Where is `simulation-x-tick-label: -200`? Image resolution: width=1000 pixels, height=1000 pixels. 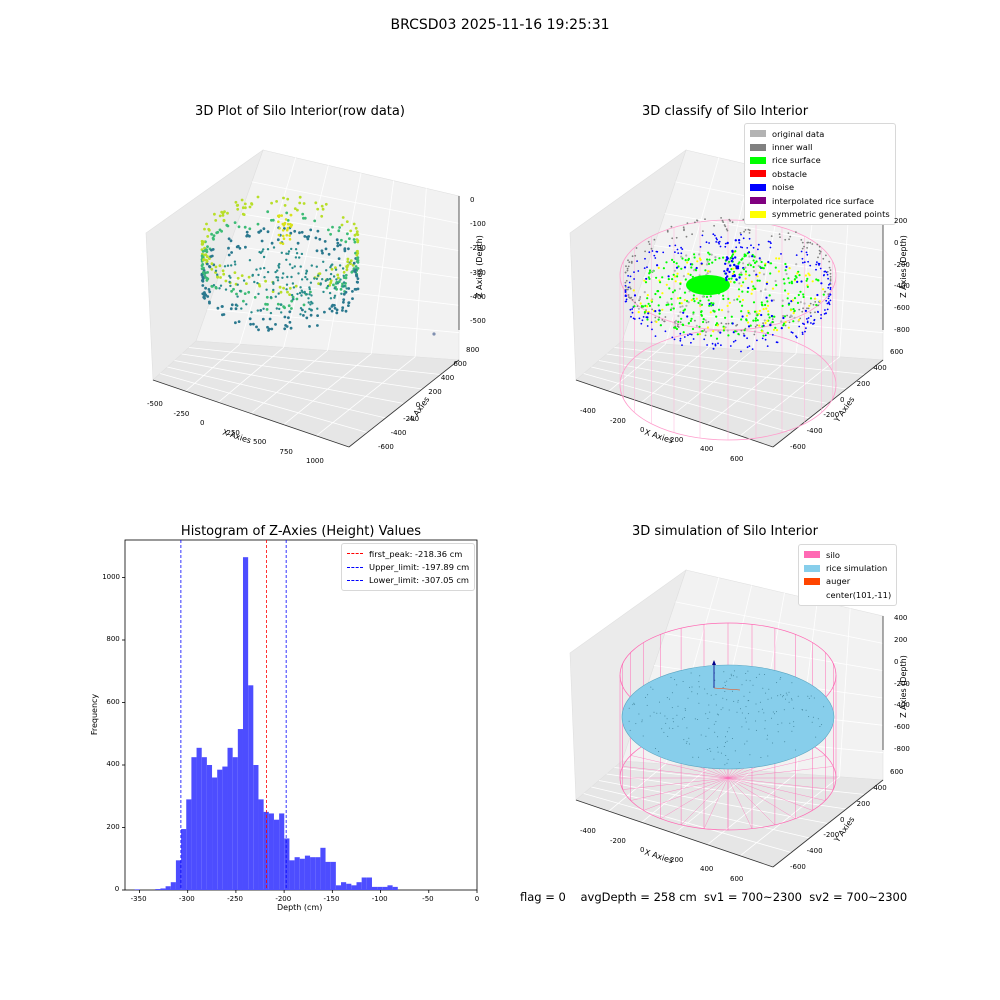
simulation-x-tick-label: -200 is located at coordinates (618, 840).